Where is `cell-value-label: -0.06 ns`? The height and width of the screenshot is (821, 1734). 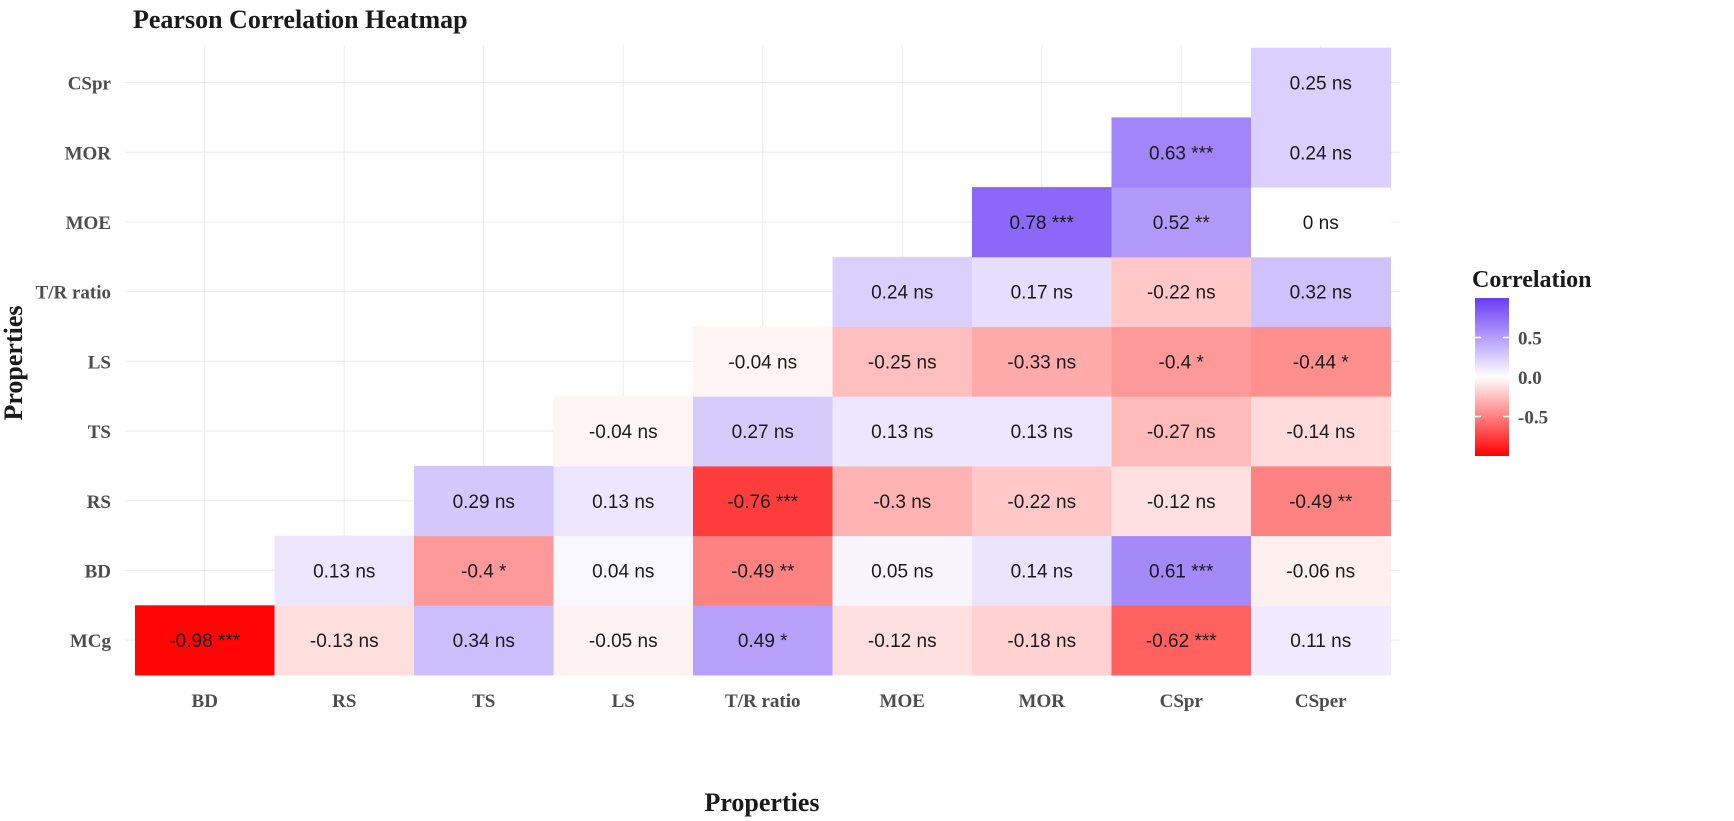
cell-value-label: -0.06 ns is located at coordinates (1320, 571).